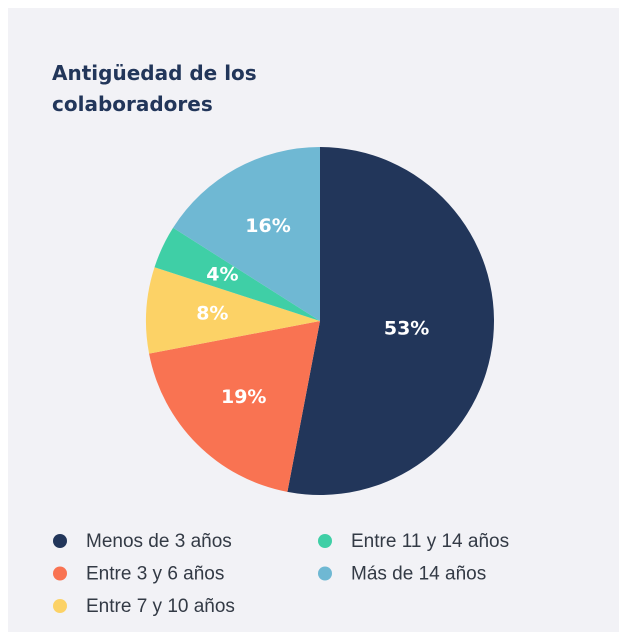  I want to click on legend-label: Entre 7 y 10 años, so click(160, 606).